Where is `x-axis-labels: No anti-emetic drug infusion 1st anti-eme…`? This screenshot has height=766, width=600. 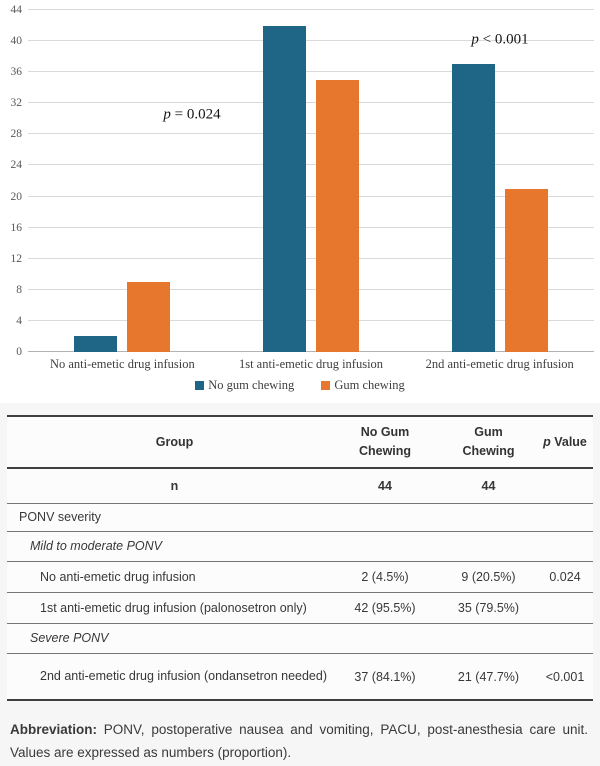 x-axis-labels: No anti-emetic drug infusion 1st anti-eme… is located at coordinates (311, 364).